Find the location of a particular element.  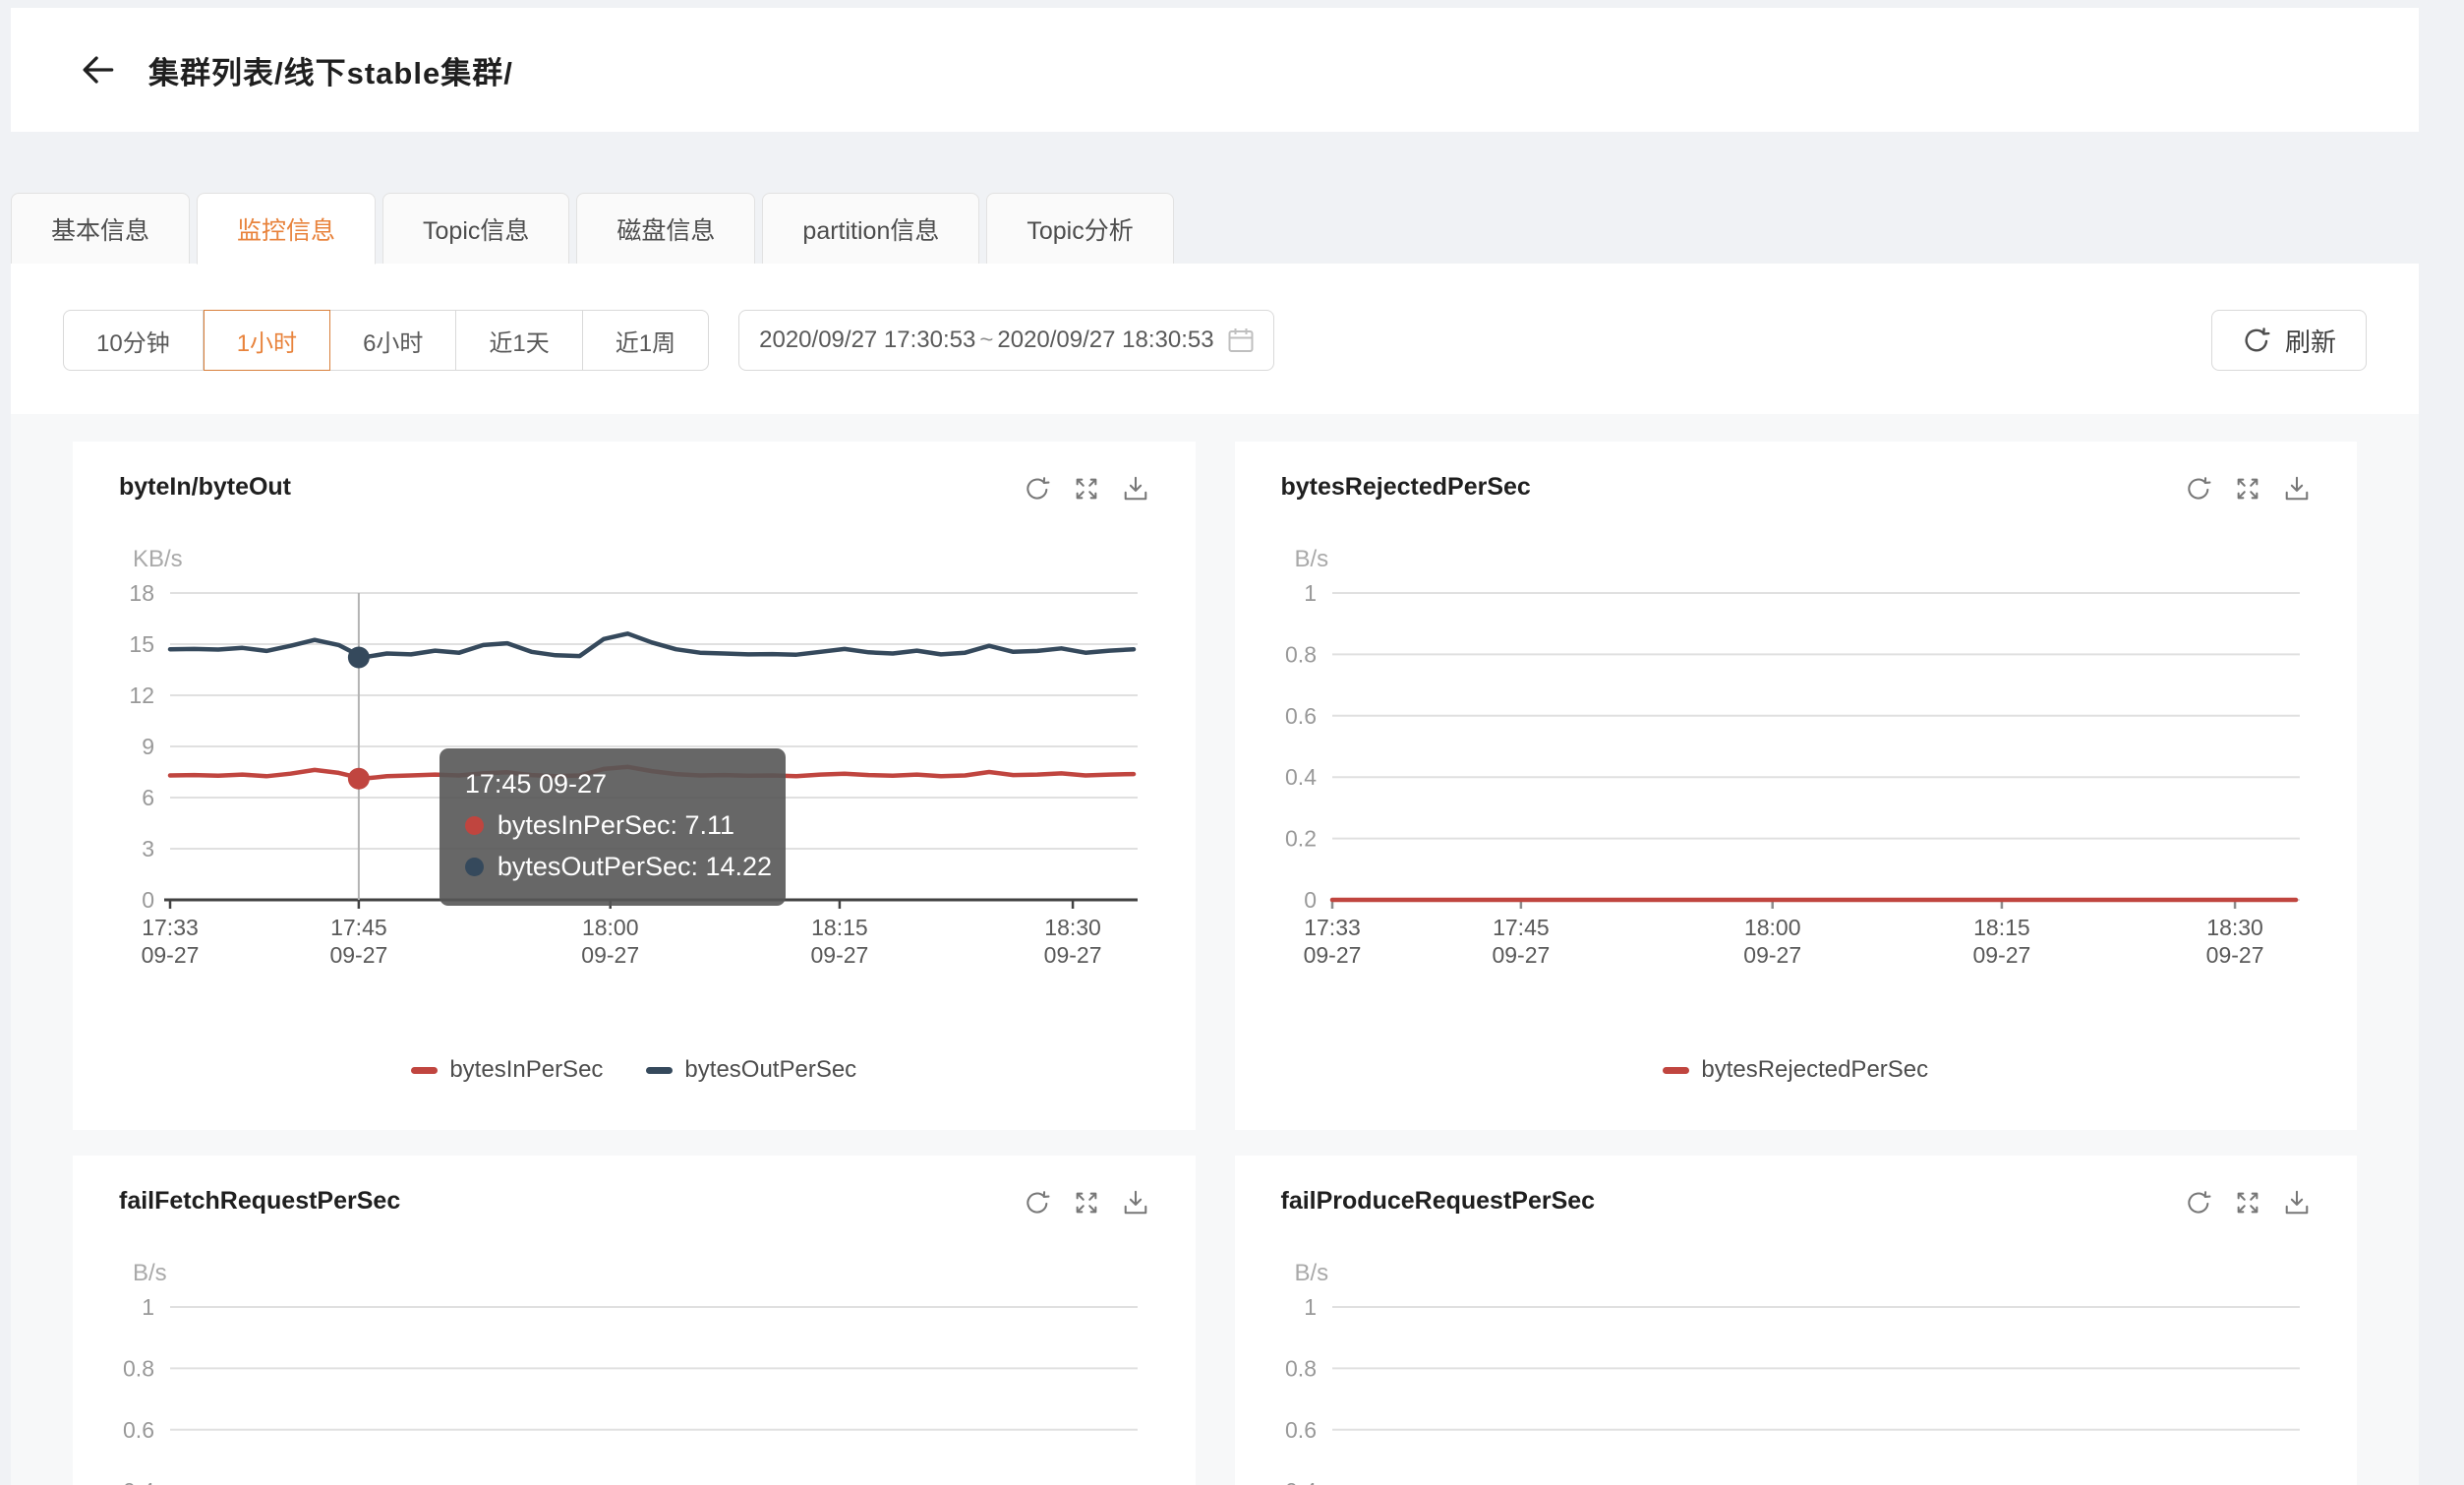

chart-title: failFetchRequestPerSec is located at coordinates (260, 1201).